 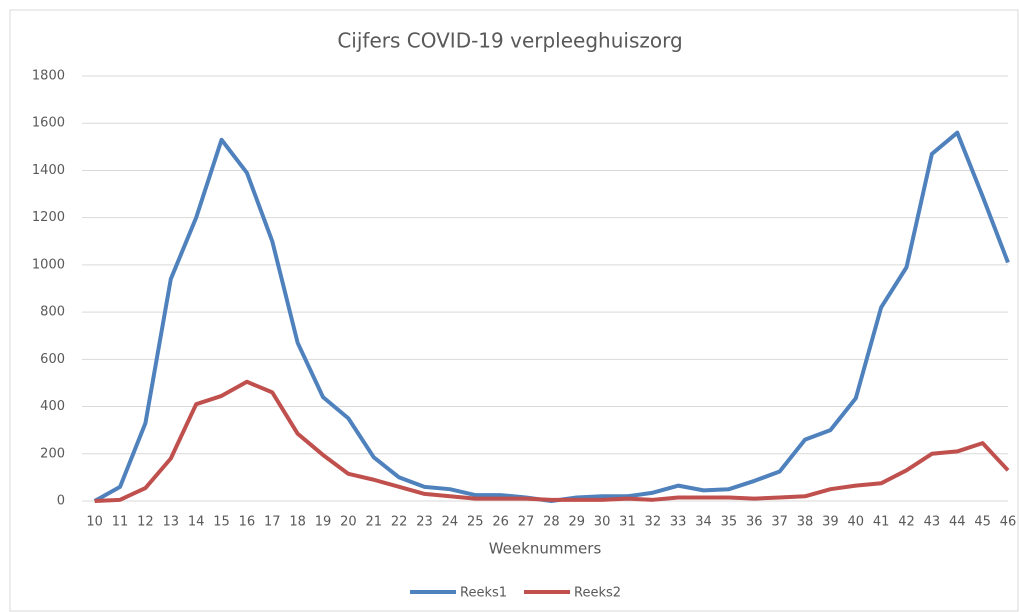 What do you see at coordinates (52, 453) in the screenshot?
I see `y-tick-label: 200` at bounding box center [52, 453].